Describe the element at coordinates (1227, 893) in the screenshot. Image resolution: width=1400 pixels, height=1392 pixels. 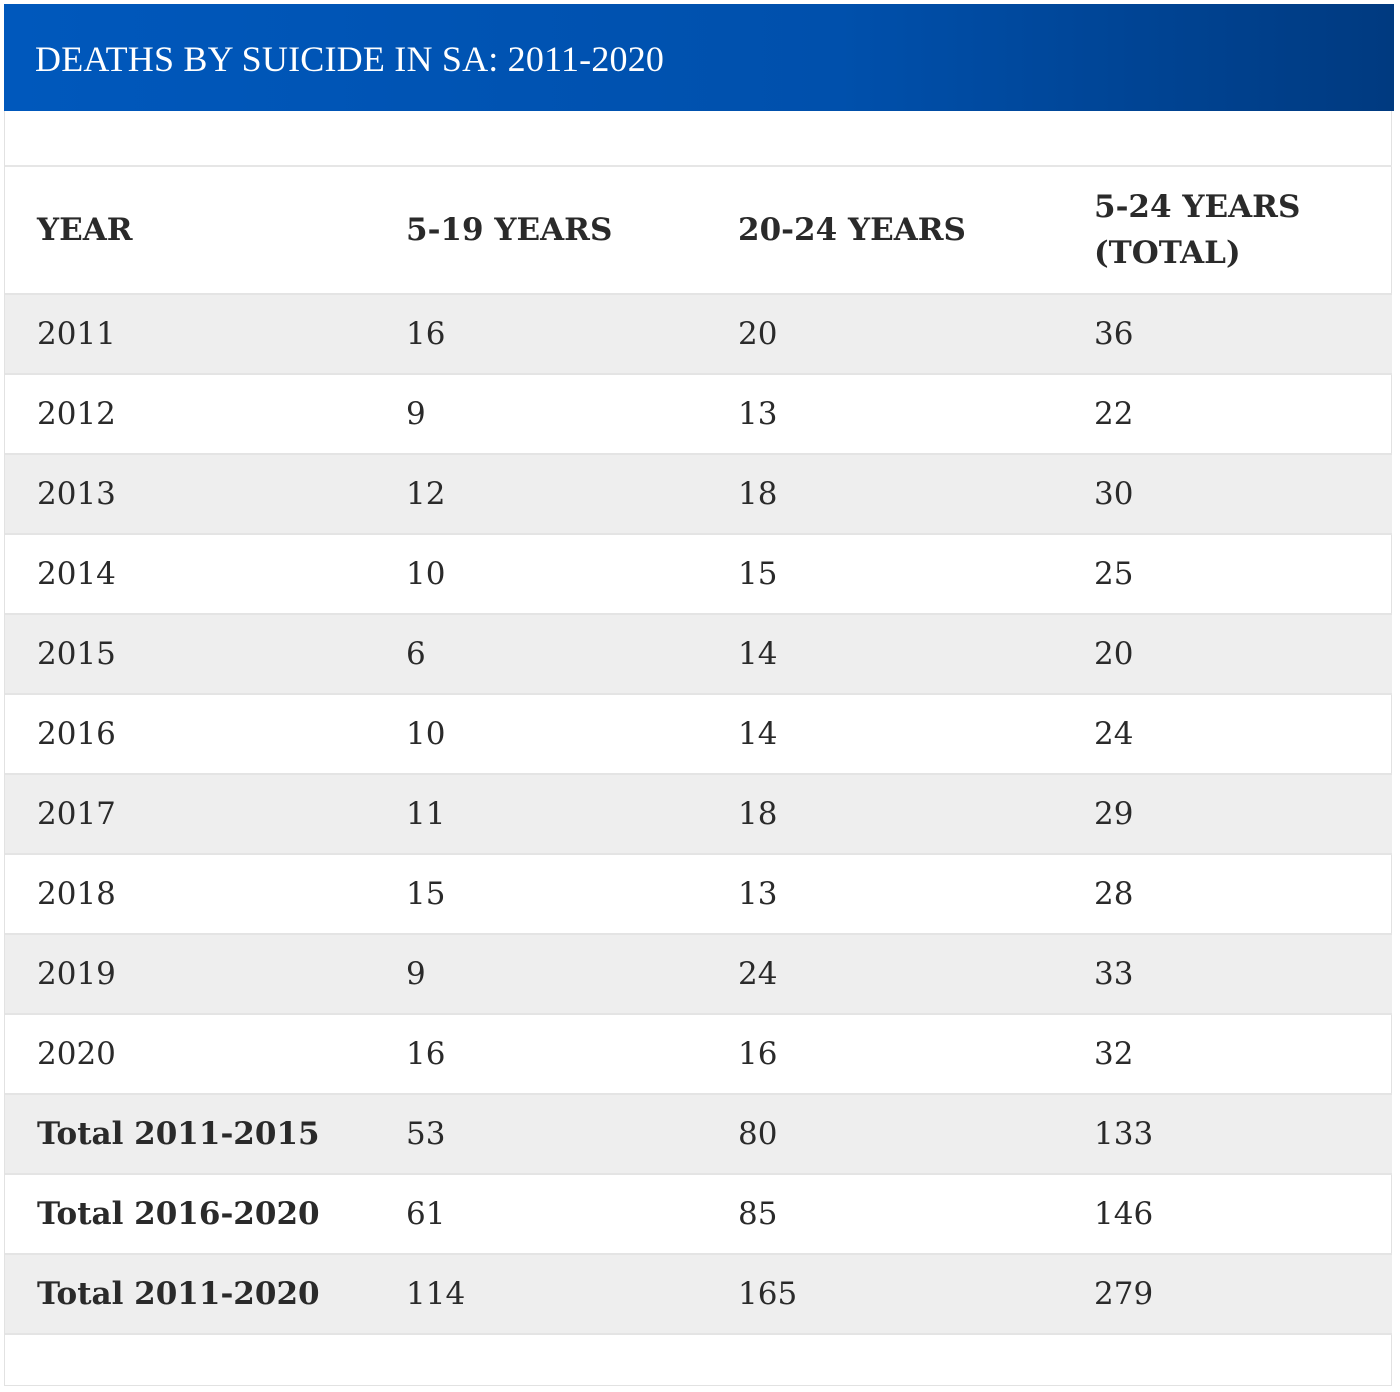
I see `cell-total: 28` at that location.